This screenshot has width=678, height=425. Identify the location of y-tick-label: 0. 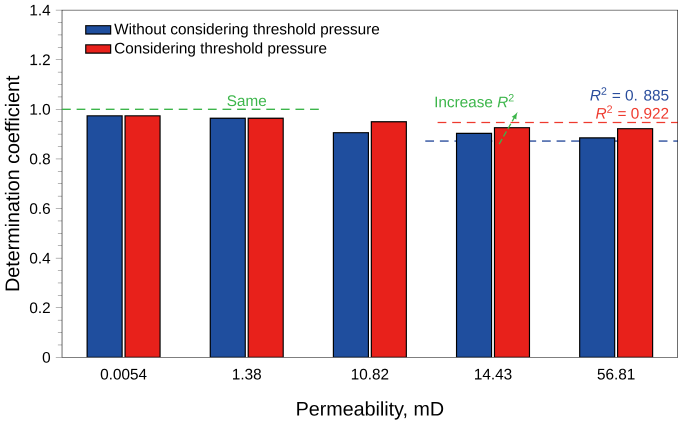
(46, 358).